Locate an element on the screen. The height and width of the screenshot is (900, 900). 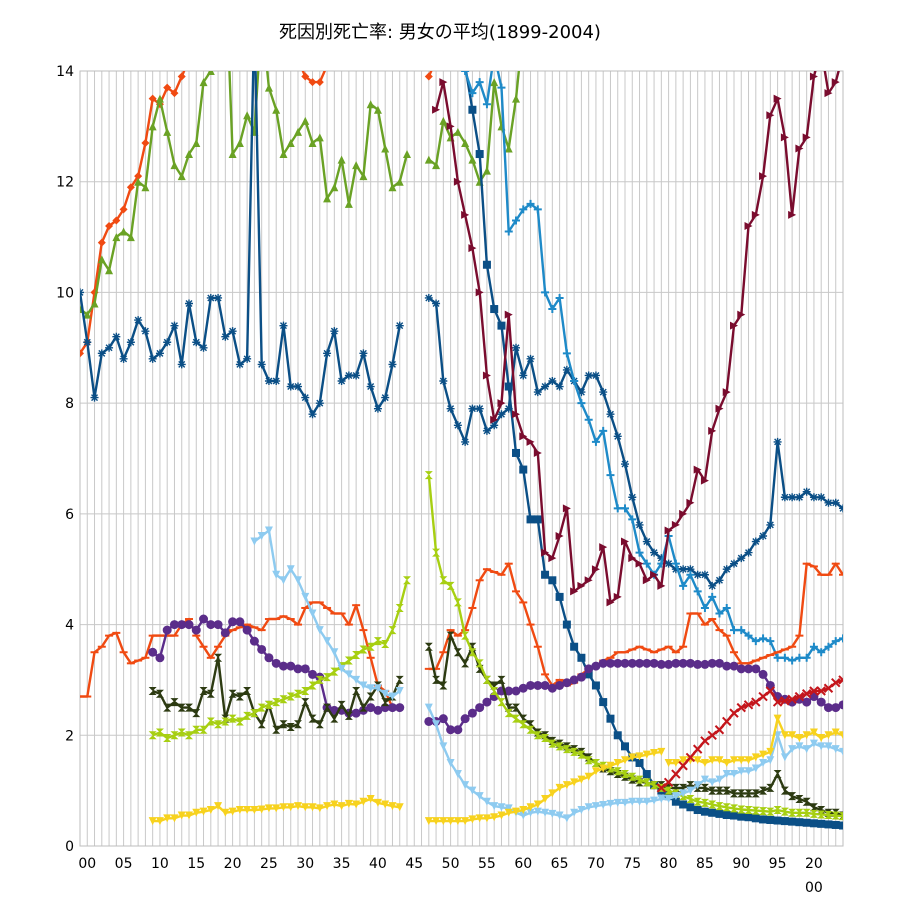
x-tick-label: 95 is located at coordinates (778, 864).